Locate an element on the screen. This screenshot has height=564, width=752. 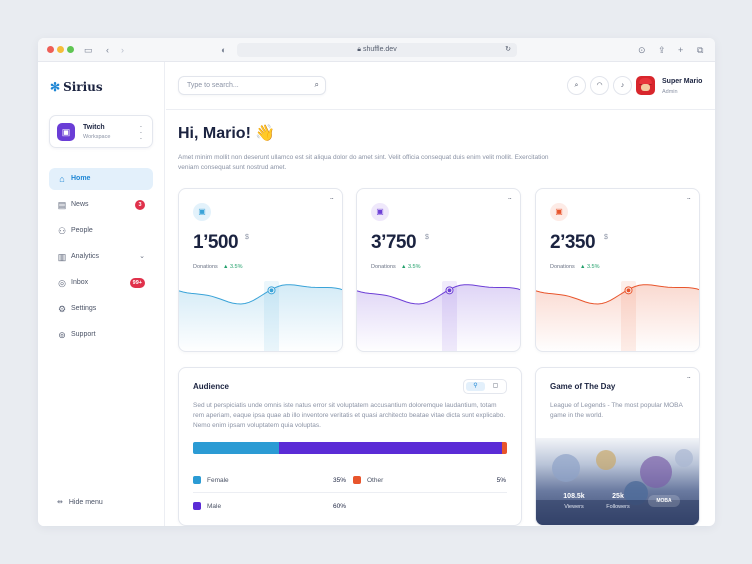
settings-icon: ⚙ is located at coordinates (62, 309).